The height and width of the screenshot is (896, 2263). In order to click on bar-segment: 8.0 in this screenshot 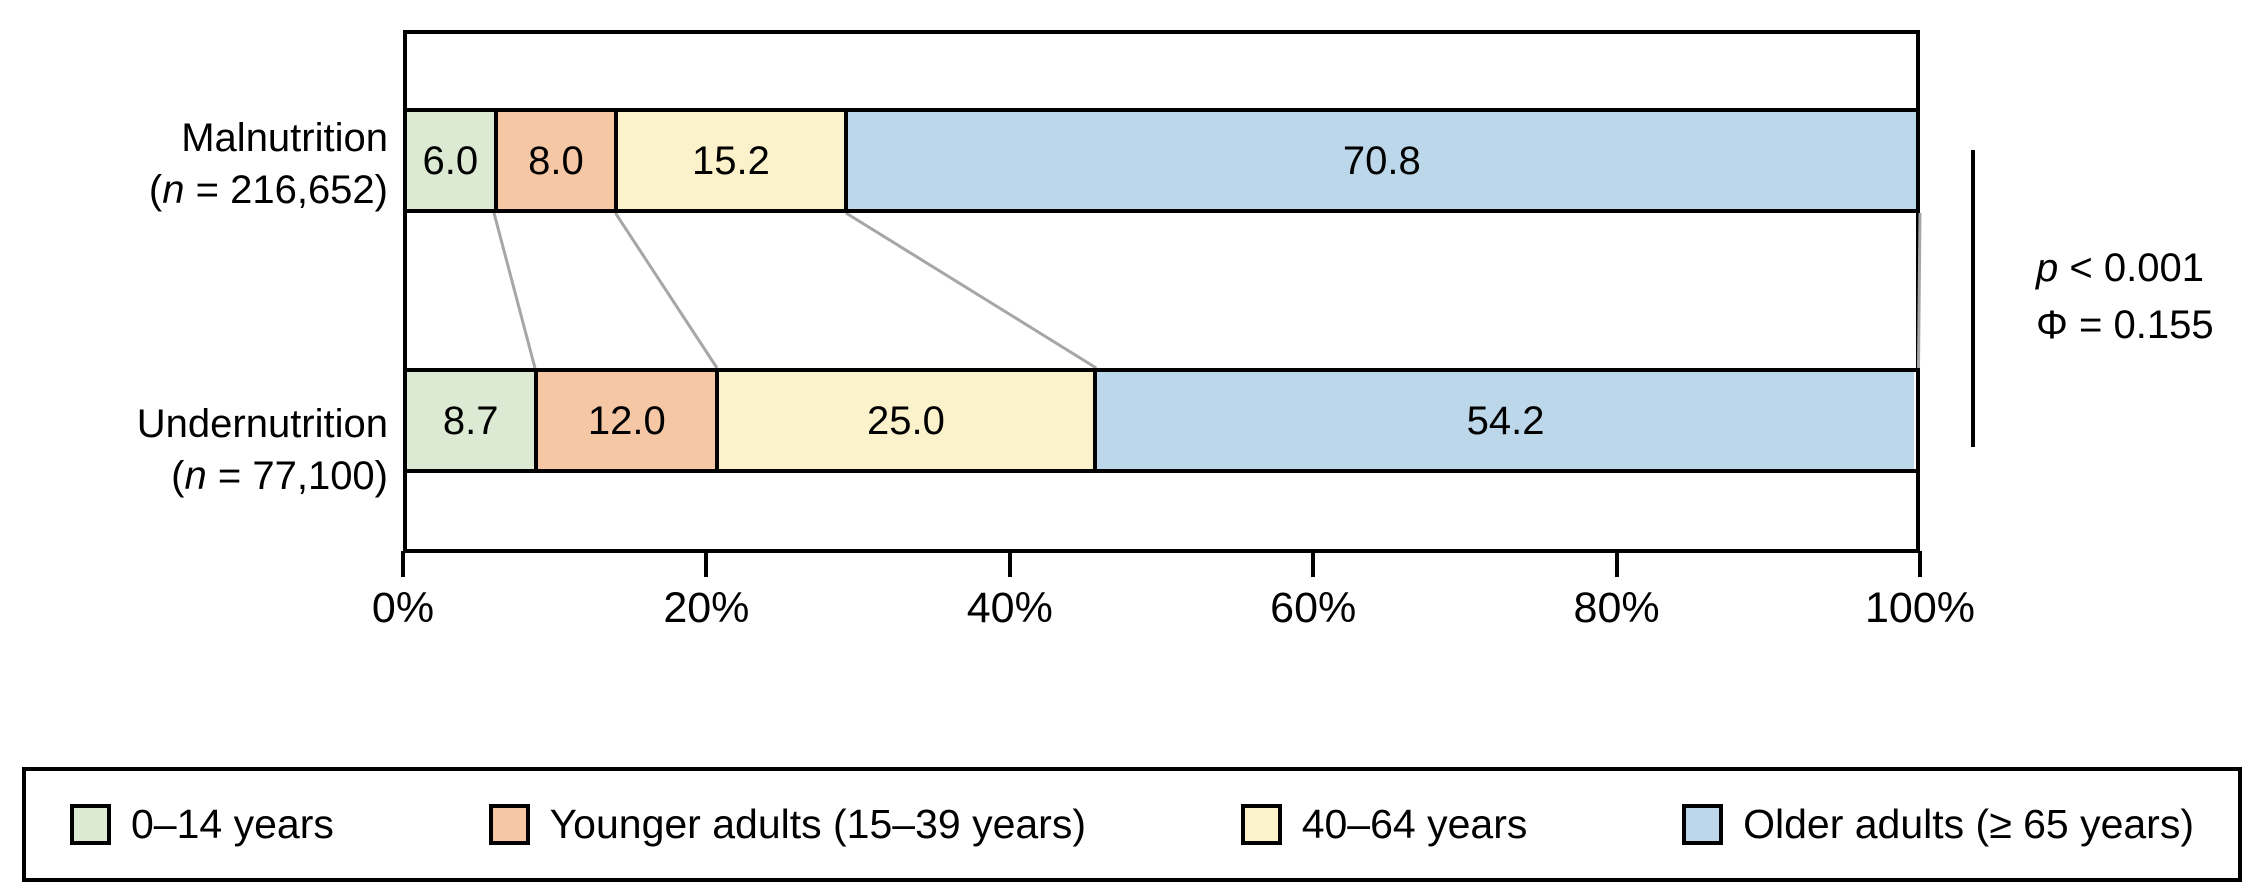, I will do `click(558, 160)`.